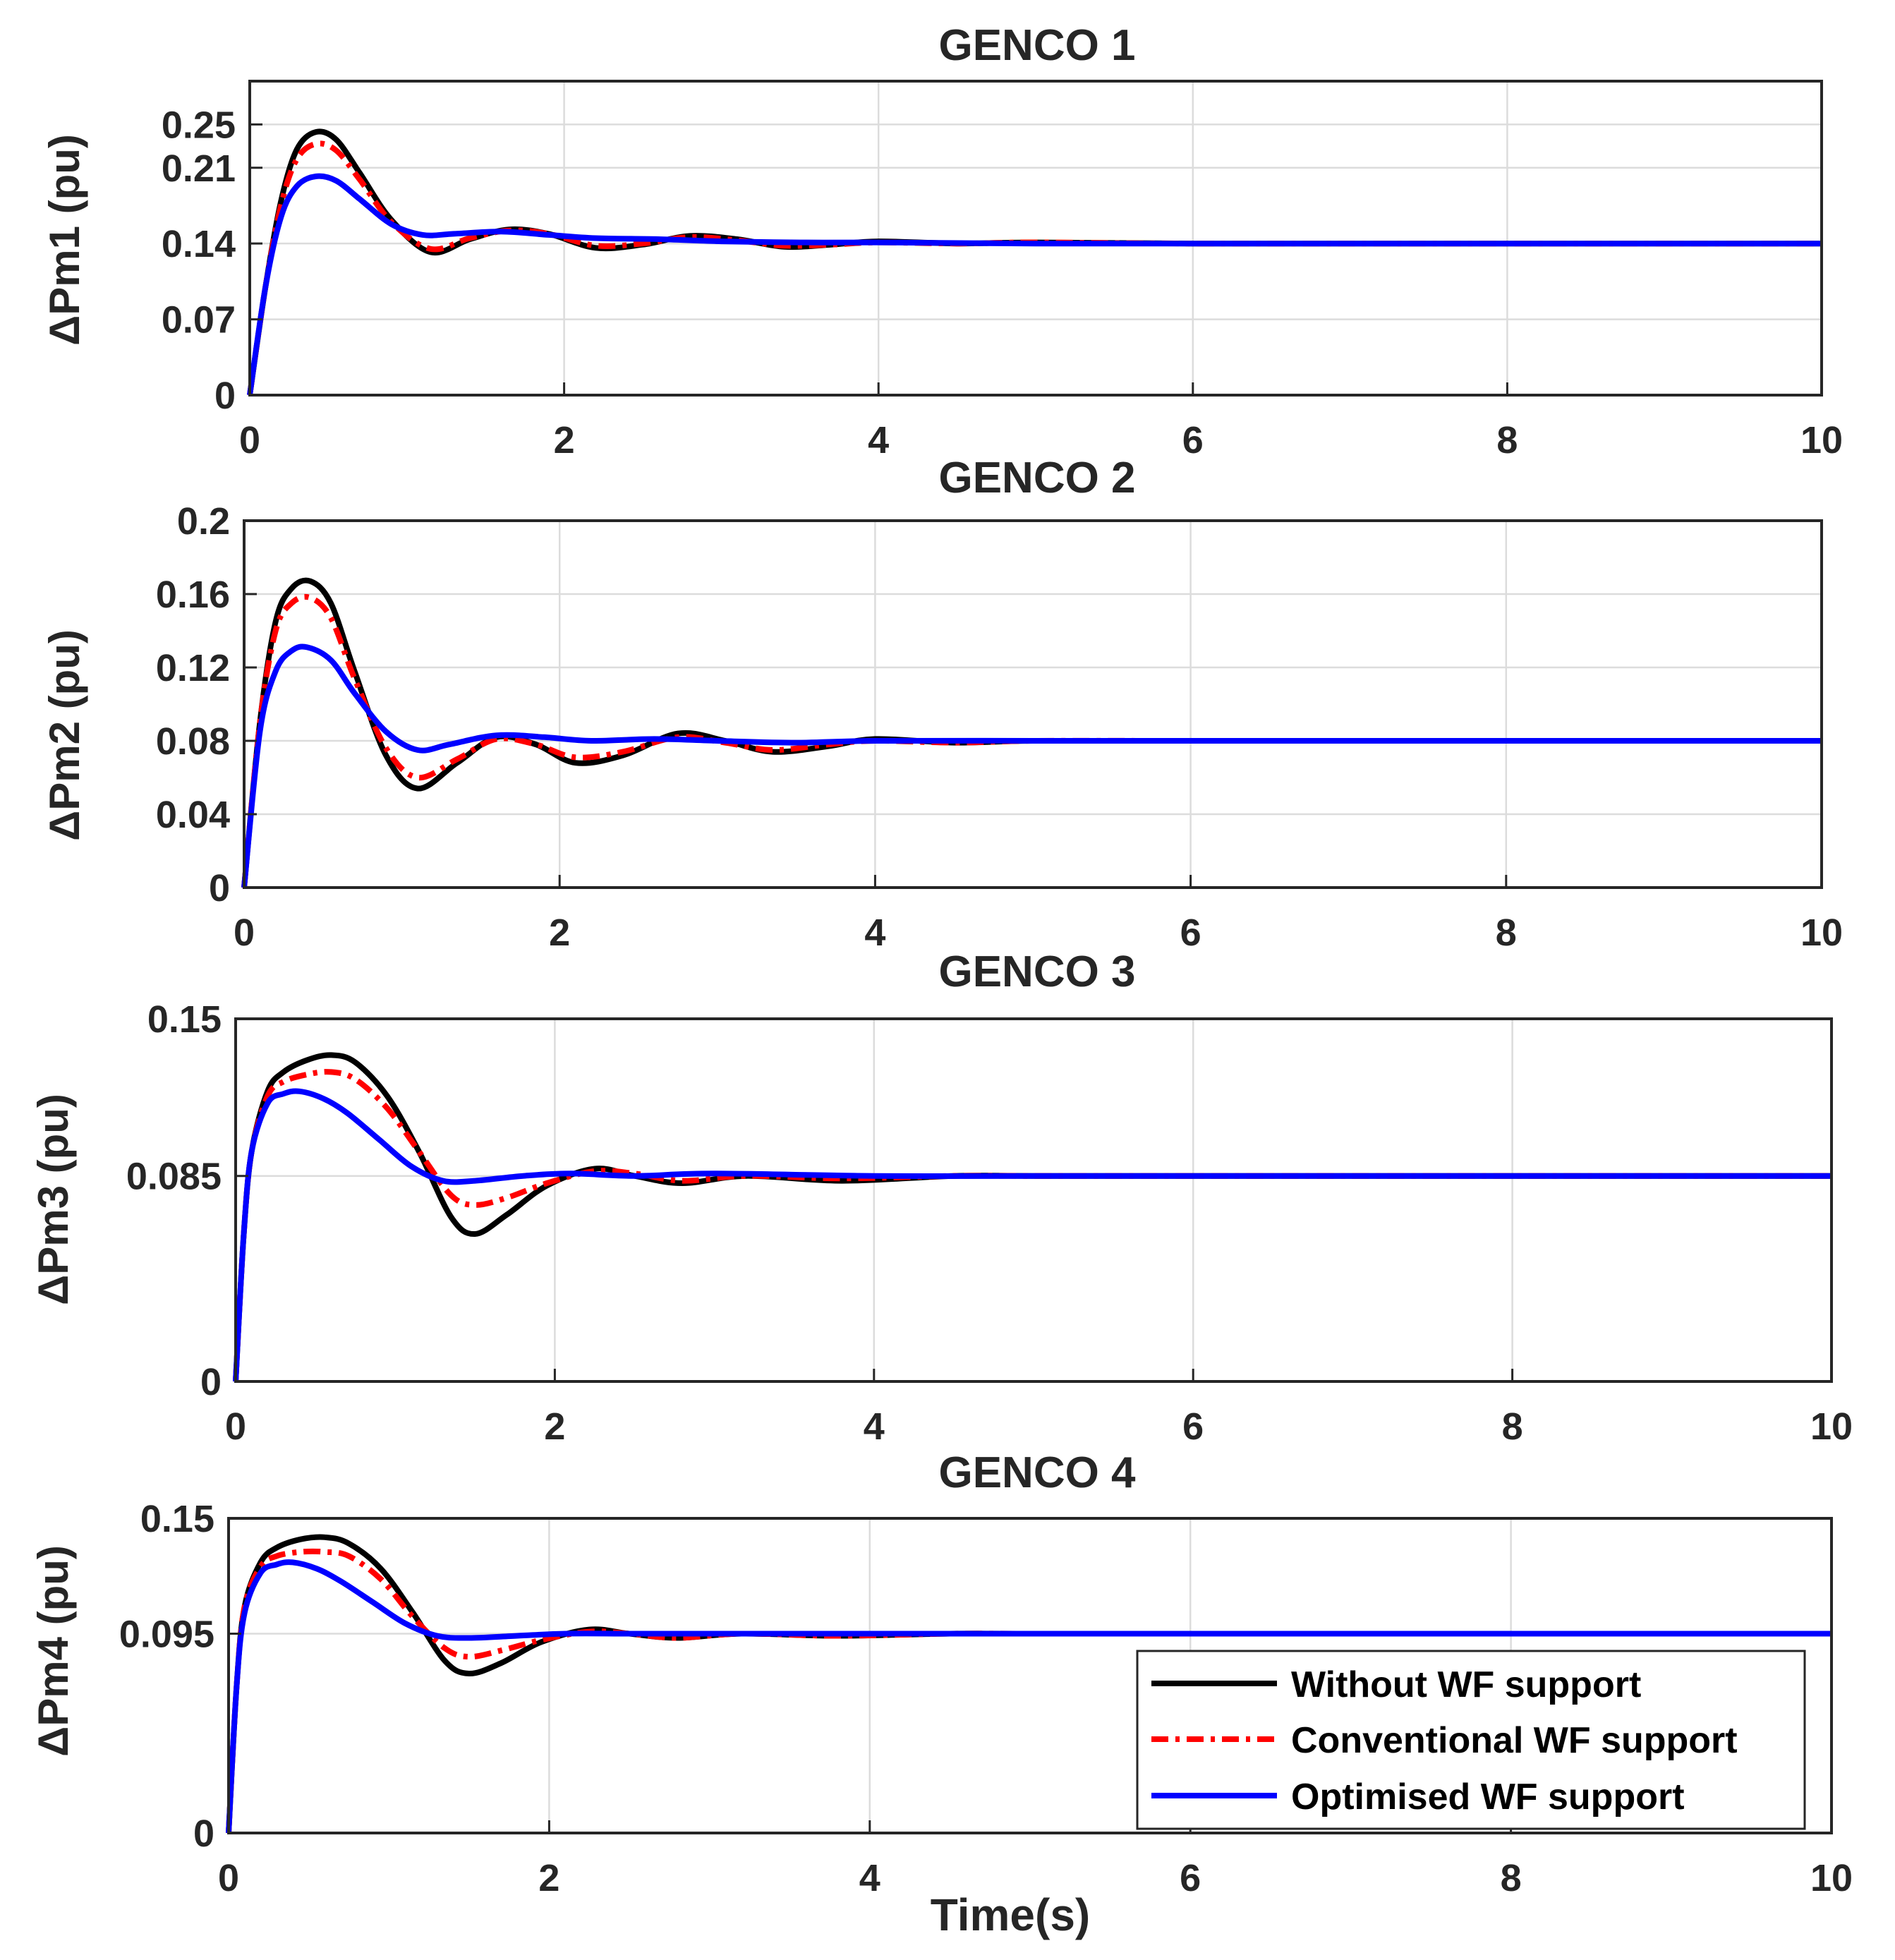  I want to click on panel-title: GENCO 3, so click(1036, 972).